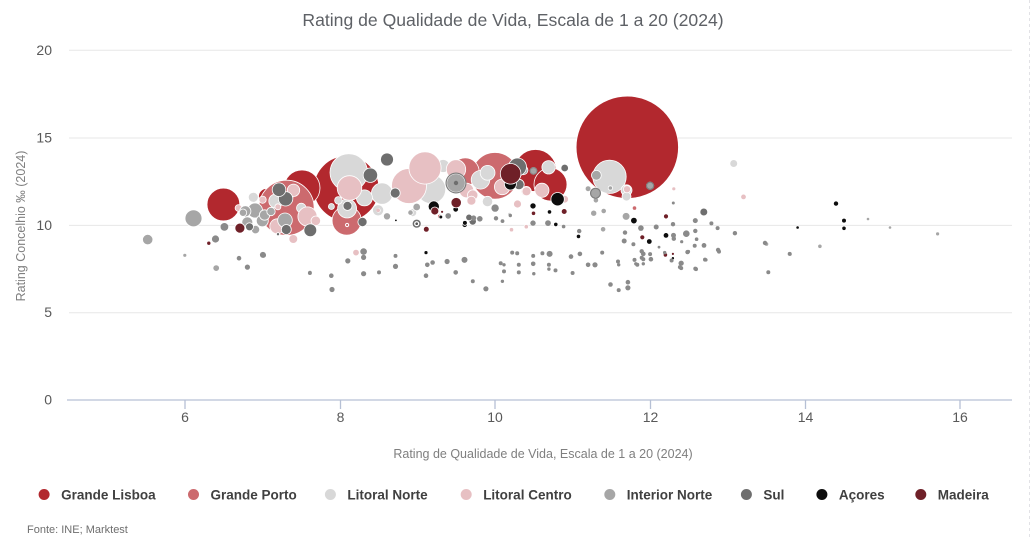 The width and height of the screenshot is (1034, 543). What do you see at coordinates (21, 226) in the screenshot?
I see `svg-text: Rating Concelhio ‰ (2024)` at bounding box center [21, 226].